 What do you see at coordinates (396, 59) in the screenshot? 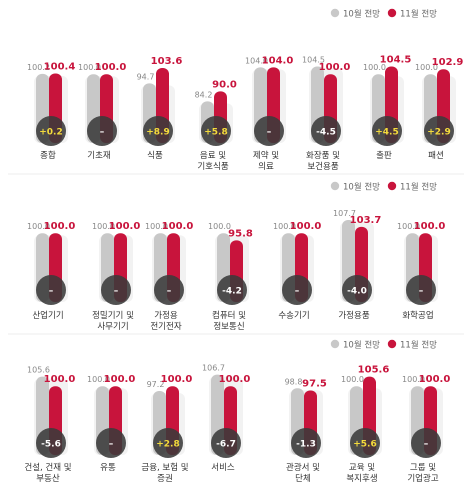
I see `data-label-curr: 104.5` at bounding box center [396, 59].